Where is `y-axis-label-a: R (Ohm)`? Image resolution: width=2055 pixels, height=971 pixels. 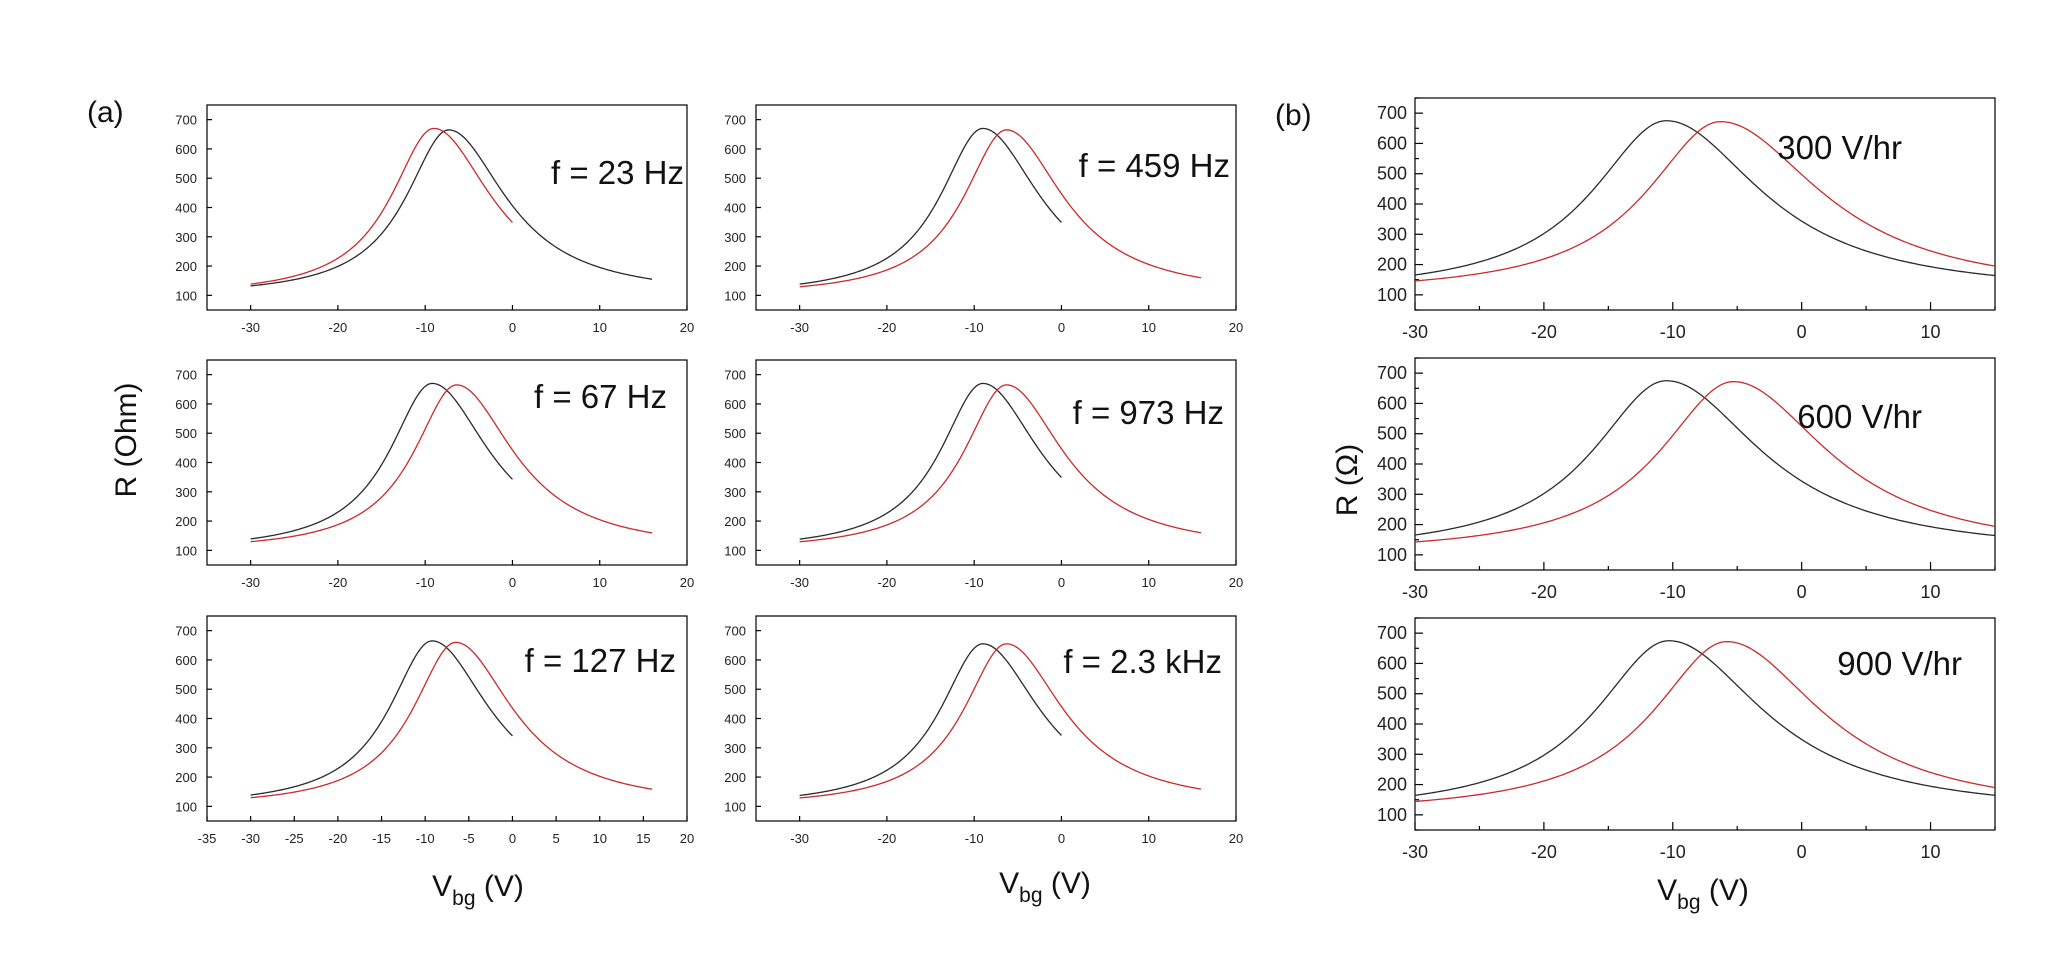 y-axis-label-a: R (Ohm) is located at coordinates (126, 440).